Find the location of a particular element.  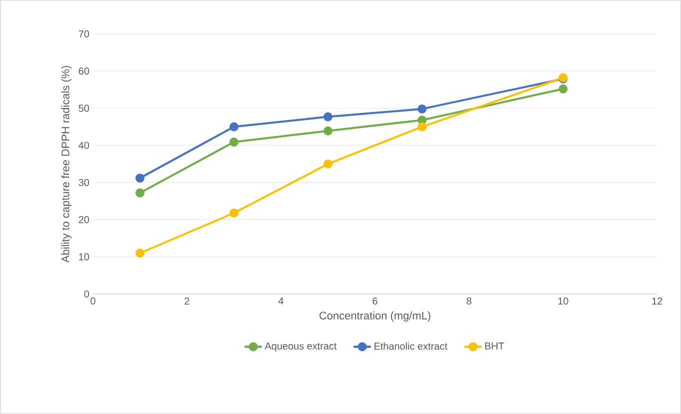

x-tick-label: 2 is located at coordinates (187, 301).